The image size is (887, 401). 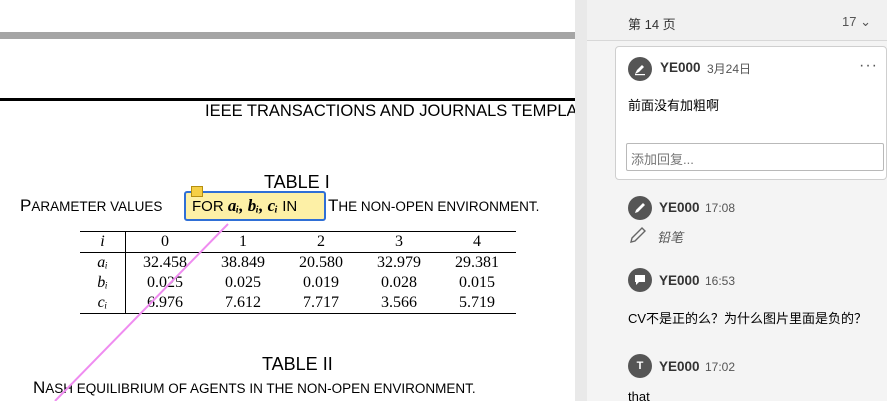 I want to click on highlight-annotation, so click(x=255, y=206).